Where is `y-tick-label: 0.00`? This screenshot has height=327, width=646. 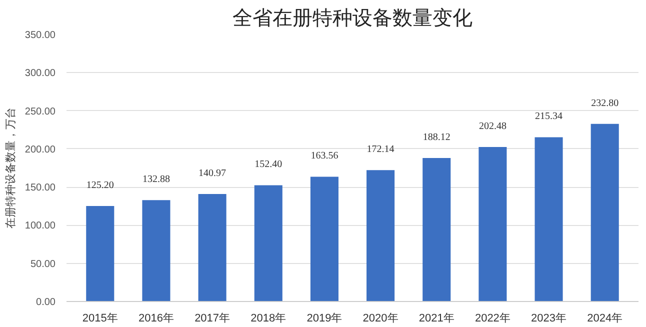
y-tick-label: 0.00 is located at coordinates (46, 302).